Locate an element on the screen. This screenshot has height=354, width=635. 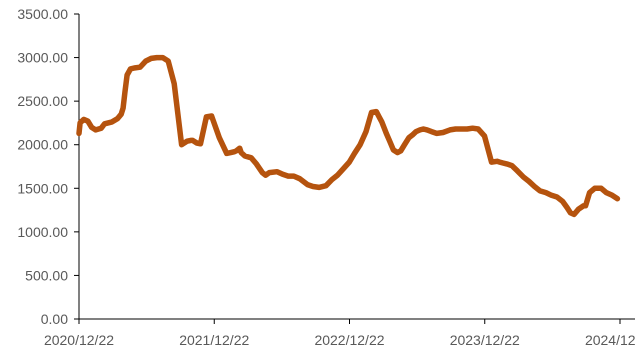
y-tick-label: 2000.00 is located at coordinates (42, 145).